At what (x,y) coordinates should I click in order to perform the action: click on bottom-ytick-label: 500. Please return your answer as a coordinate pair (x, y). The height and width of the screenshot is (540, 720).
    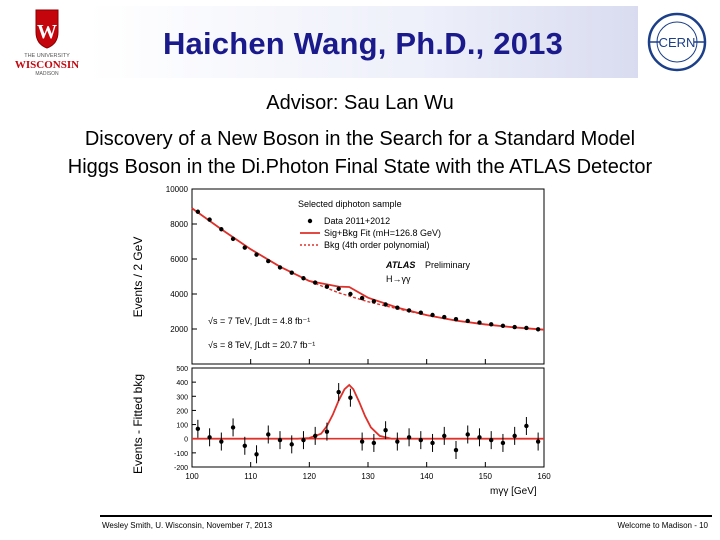
    Looking at the image, I should click on (182, 369).